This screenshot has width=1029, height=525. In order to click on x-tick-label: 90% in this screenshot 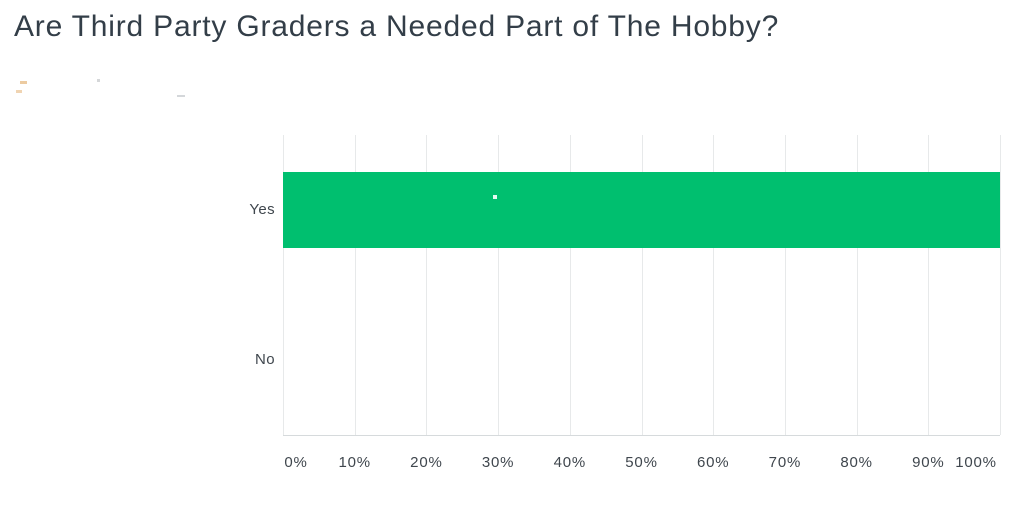, I will do `click(928, 462)`.